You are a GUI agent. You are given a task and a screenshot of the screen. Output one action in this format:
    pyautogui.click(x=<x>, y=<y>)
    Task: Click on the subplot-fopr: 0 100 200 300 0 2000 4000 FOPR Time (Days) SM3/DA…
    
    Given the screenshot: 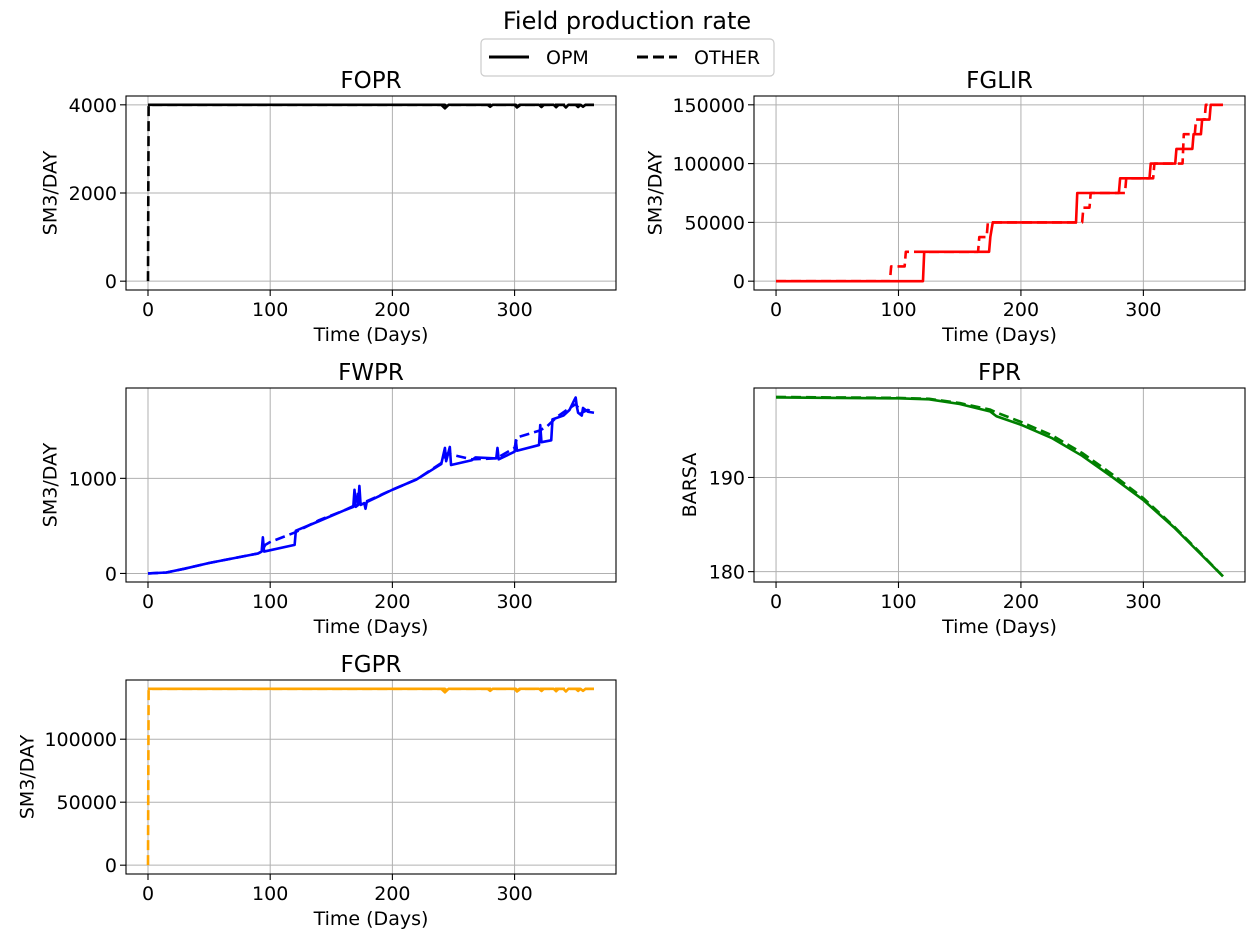 What is the action you would take?
    pyautogui.click(x=328, y=207)
    